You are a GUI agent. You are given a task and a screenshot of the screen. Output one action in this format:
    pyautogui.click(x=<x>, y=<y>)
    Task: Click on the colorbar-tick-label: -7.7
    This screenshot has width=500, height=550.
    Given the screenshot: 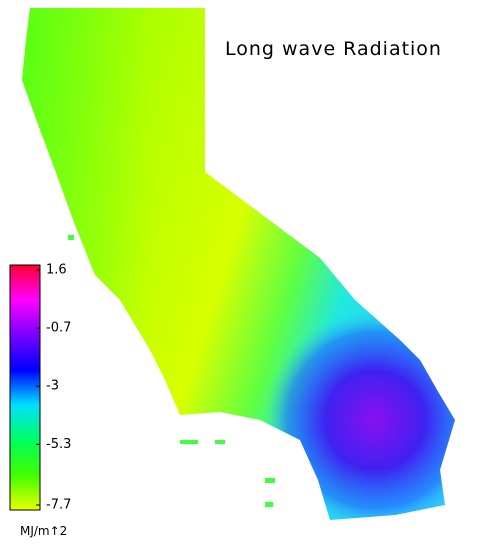 What is the action you would take?
    pyautogui.click(x=58, y=505)
    